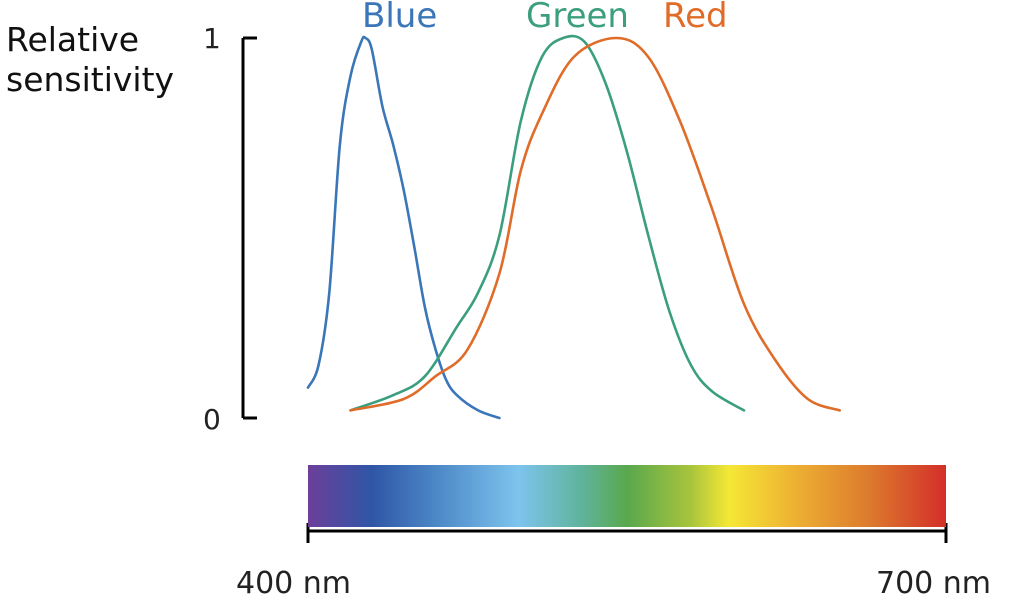  What do you see at coordinates (212, 38) in the screenshot?
I see `y-tick-label-top: 1` at bounding box center [212, 38].